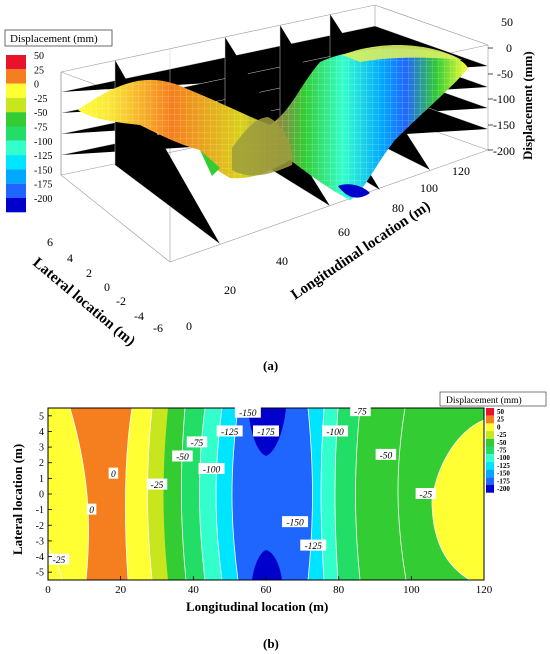 Image resolution: width=550 pixels, height=654 pixels. I want to click on z-tick: -50, so click(505, 74).